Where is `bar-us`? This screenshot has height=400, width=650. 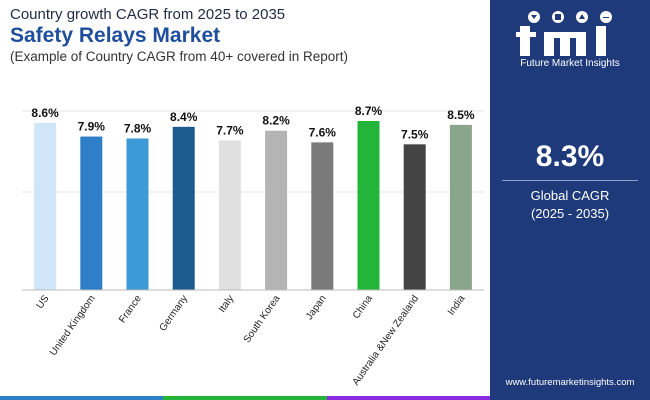 bar-us is located at coordinates (45, 206).